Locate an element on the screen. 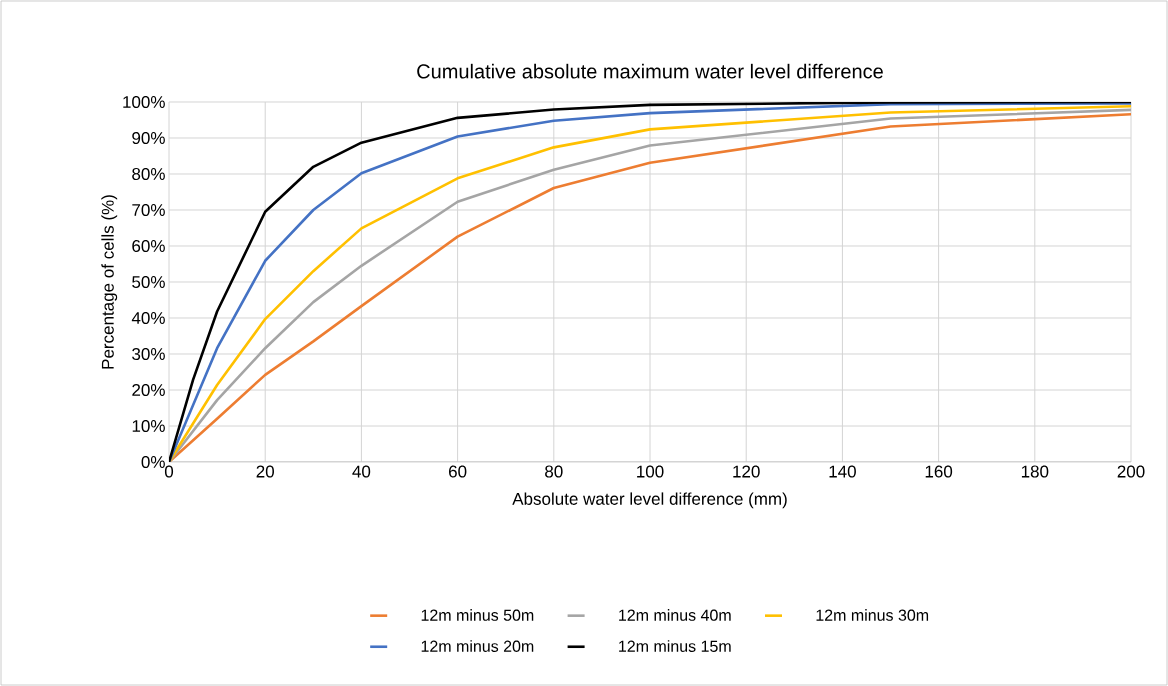  y-tick-label: 100% is located at coordinates (144, 102).